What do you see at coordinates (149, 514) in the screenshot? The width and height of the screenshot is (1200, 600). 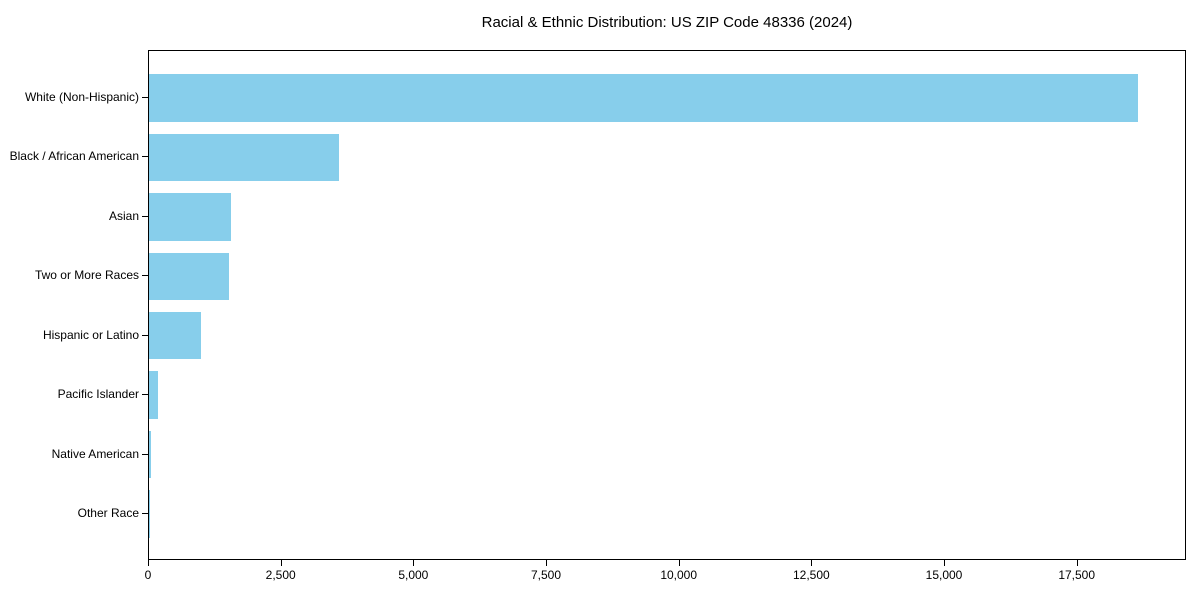 I see `bar-other-race` at bounding box center [149, 514].